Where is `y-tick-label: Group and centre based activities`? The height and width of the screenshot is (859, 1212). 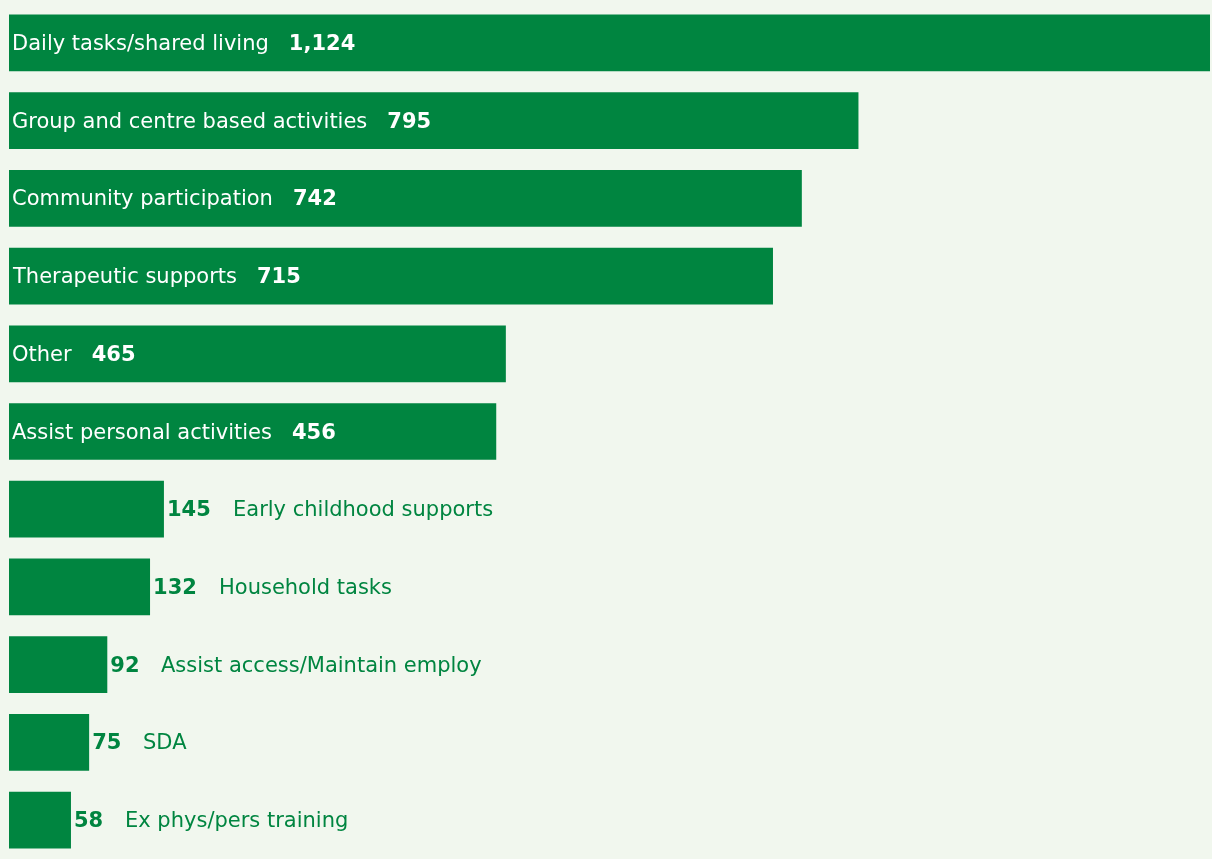
y-tick-label: Group and centre based activities is located at coordinates (190, 120).